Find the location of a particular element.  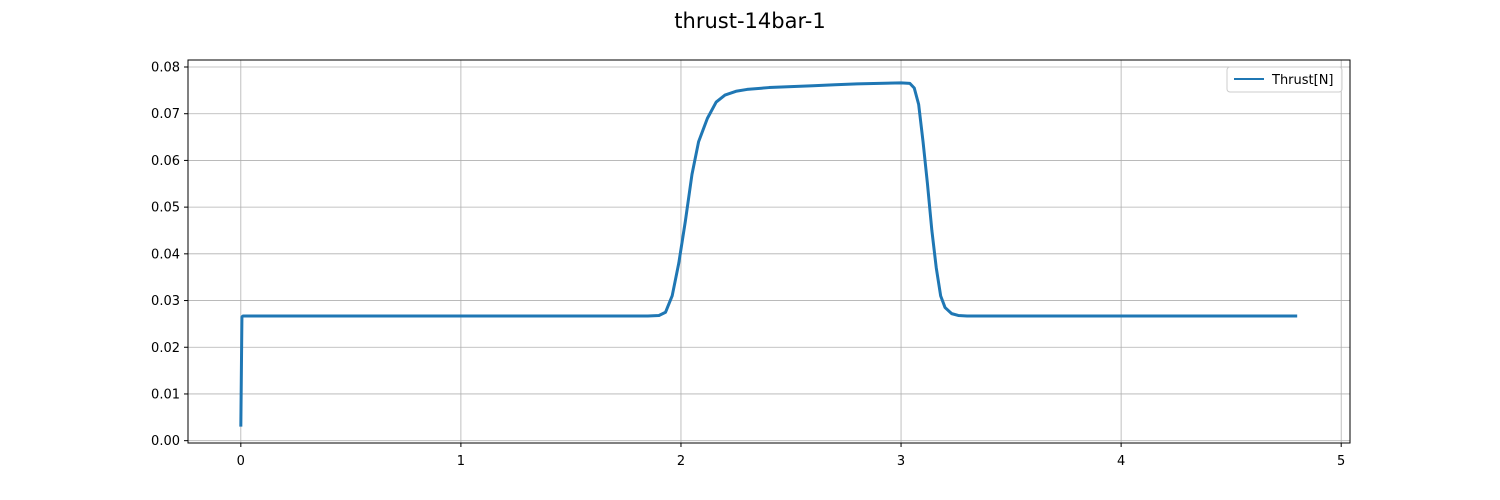

legend: Thrust[N] is located at coordinates (1284, 79).